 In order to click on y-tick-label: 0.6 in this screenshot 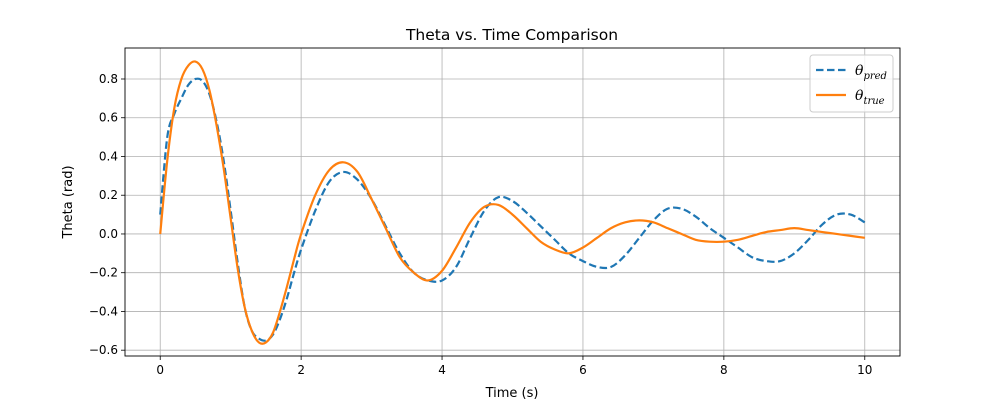, I will do `click(108, 118)`.